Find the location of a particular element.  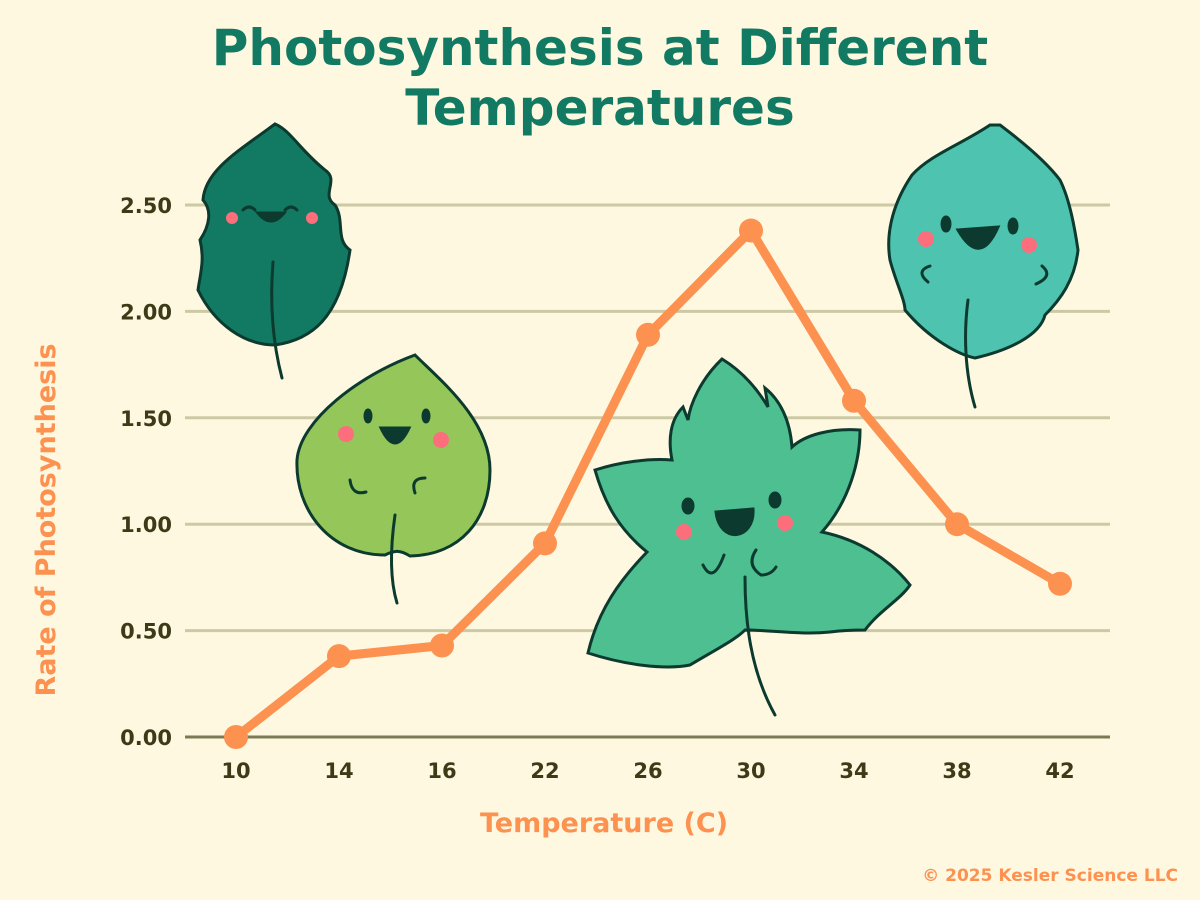

y-tick-label: 1.00 is located at coordinates (146, 525).